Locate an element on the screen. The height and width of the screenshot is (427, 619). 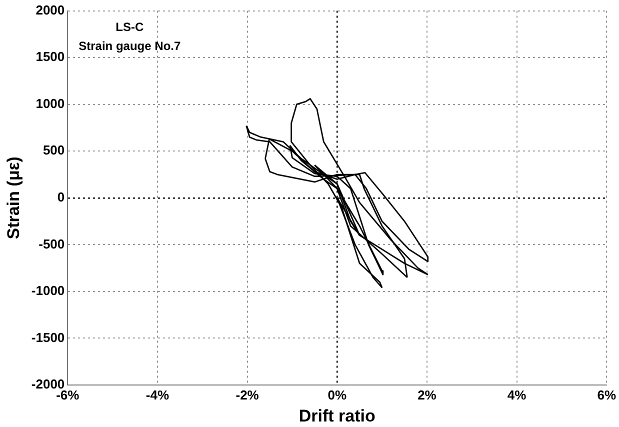
y-tick-label: -500 is located at coordinates (51, 244).